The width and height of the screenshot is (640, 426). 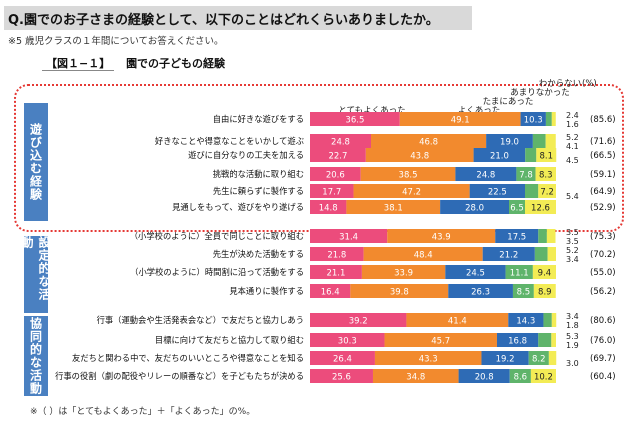 I want to click on category-label: 行事の役割（劇の配役やリレーの順番など）を子どもたちが決める, so click(x=179, y=376).